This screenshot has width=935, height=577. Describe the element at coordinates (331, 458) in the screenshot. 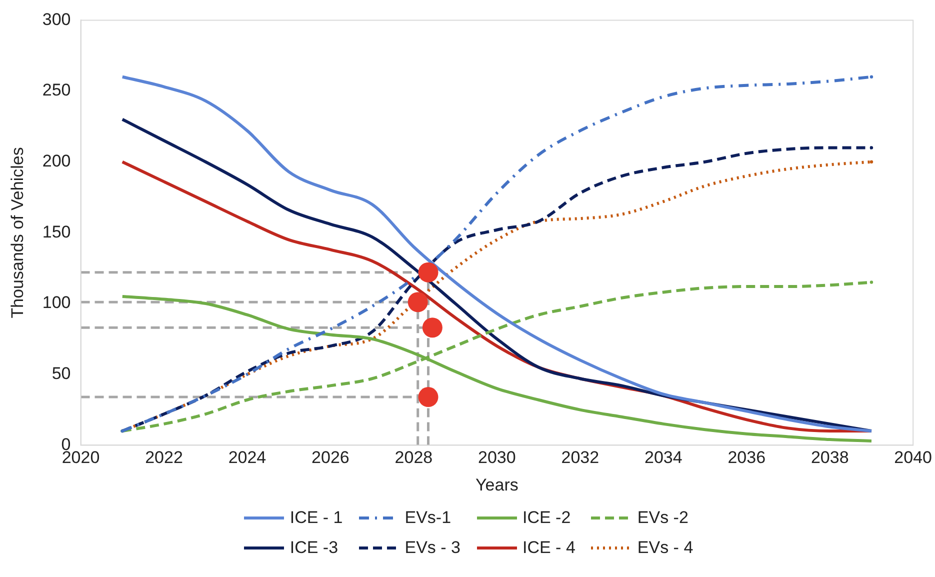

I see `x-tick-label: 2026` at that location.